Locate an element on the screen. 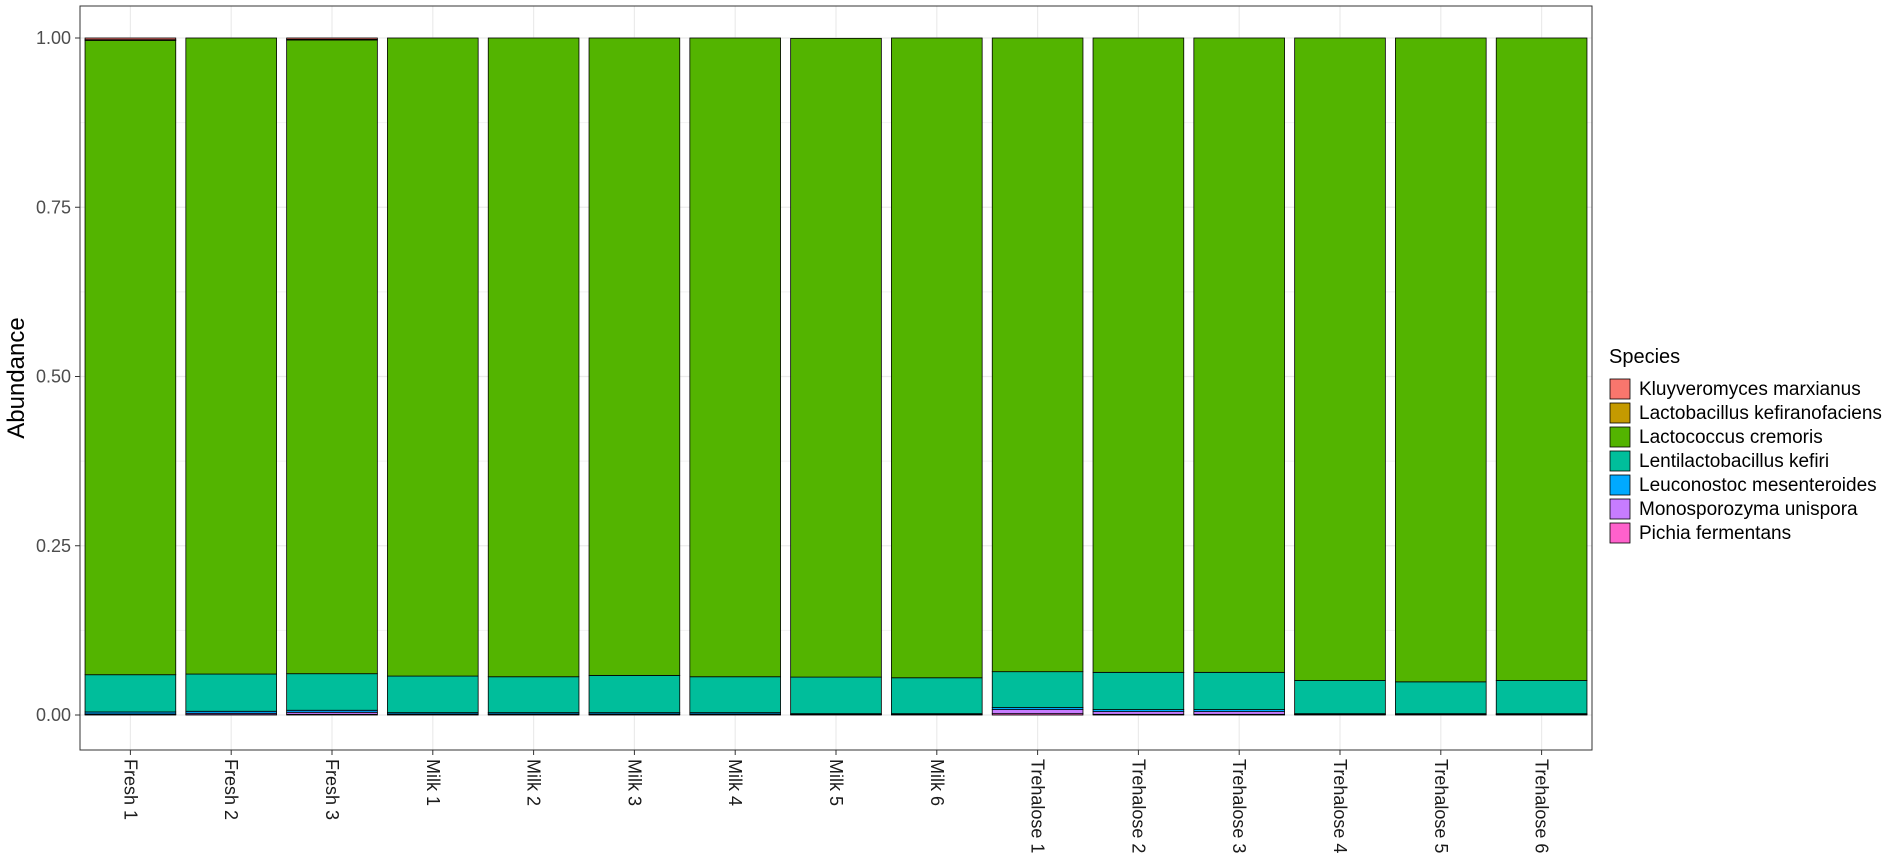 This screenshot has width=1902, height=859. x-tick-label: Milk 1 is located at coordinates (433, 782).